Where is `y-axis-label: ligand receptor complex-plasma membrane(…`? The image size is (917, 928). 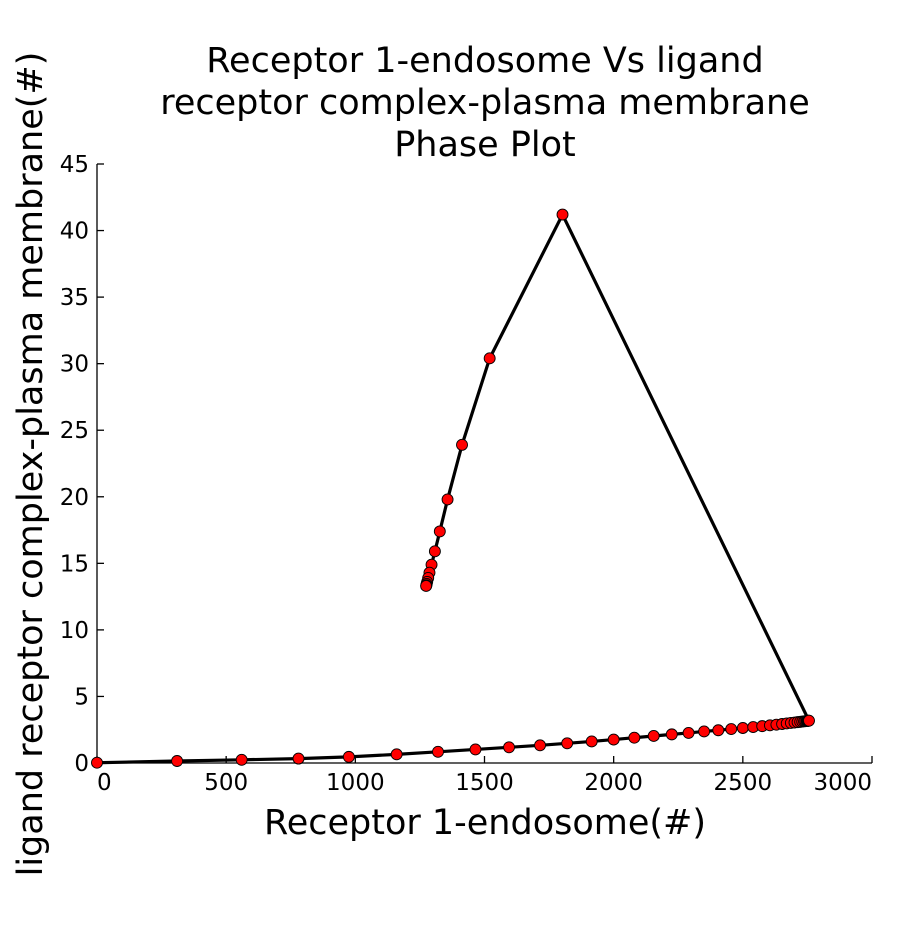 y-axis-label: ligand receptor complex-plasma membrane(… is located at coordinates (31, 464).